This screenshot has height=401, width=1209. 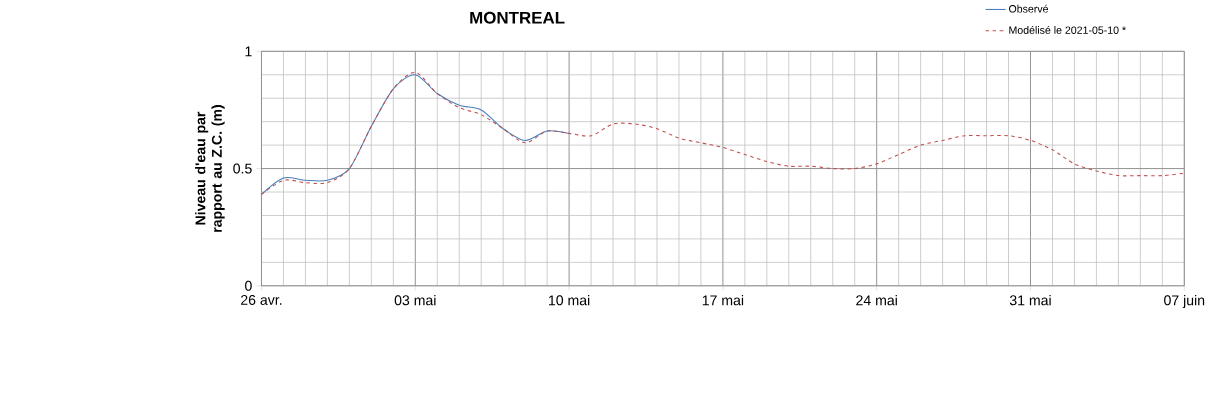 I want to click on x-tick-label: 17 mai, so click(x=723, y=300).